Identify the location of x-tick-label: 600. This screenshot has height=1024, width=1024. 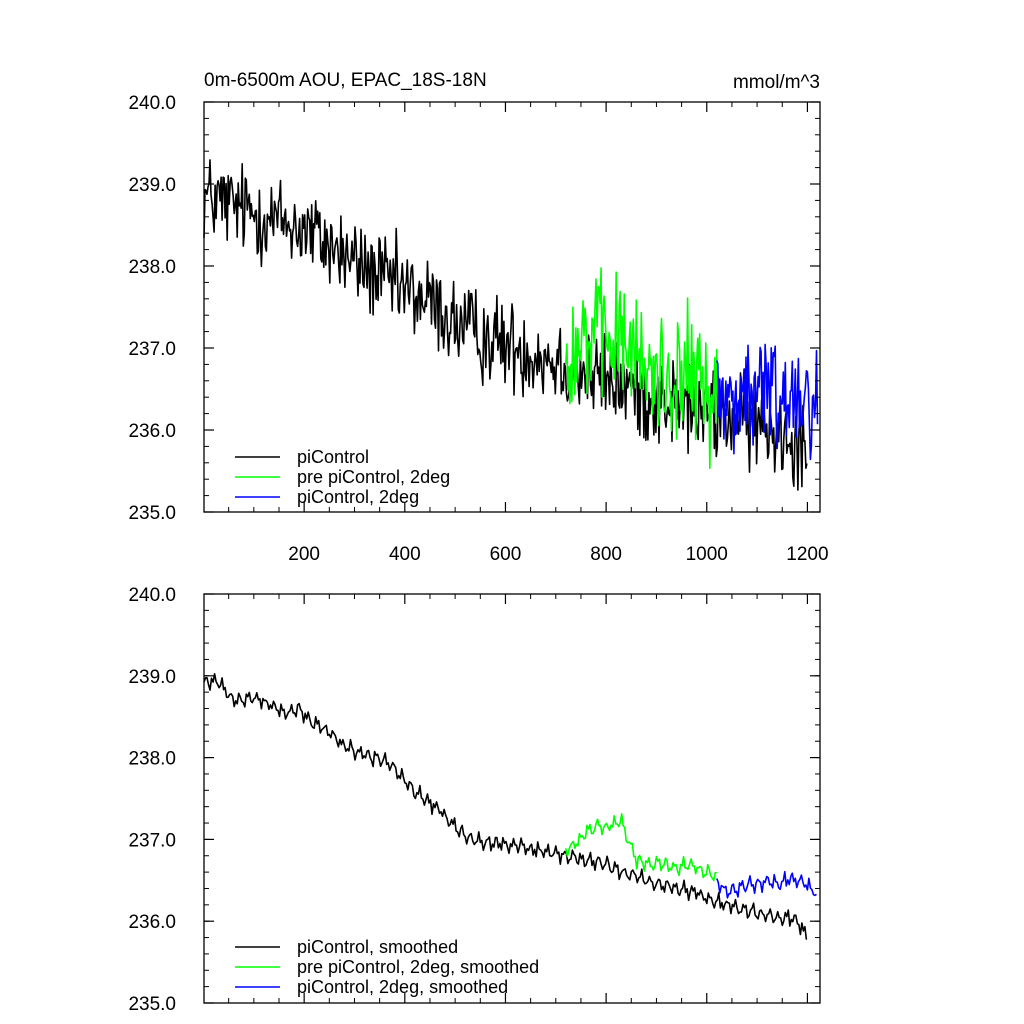
(506, 554).